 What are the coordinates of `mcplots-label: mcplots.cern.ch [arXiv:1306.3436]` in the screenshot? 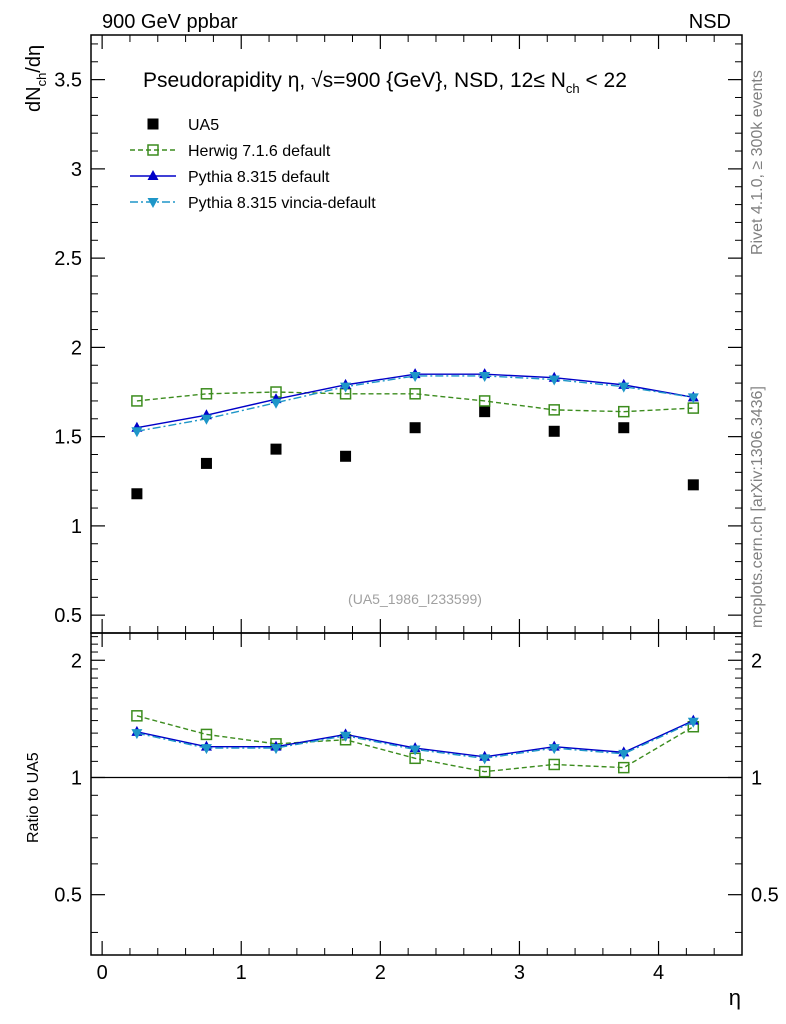 It's located at (757, 507).